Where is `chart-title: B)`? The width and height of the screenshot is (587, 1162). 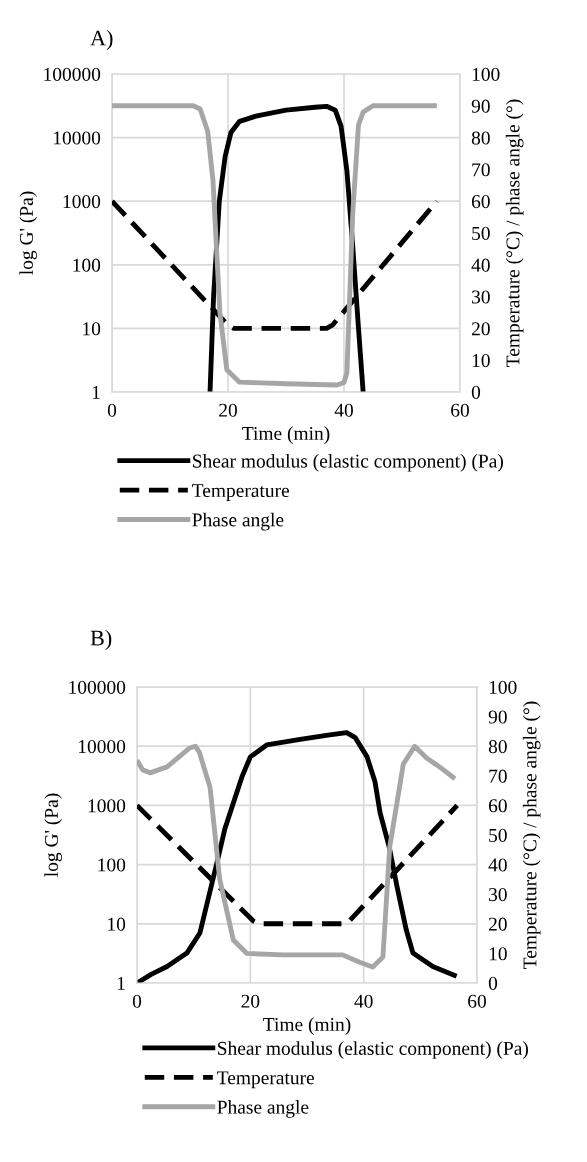 chart-title: B) is located at coordinates (101, 640).